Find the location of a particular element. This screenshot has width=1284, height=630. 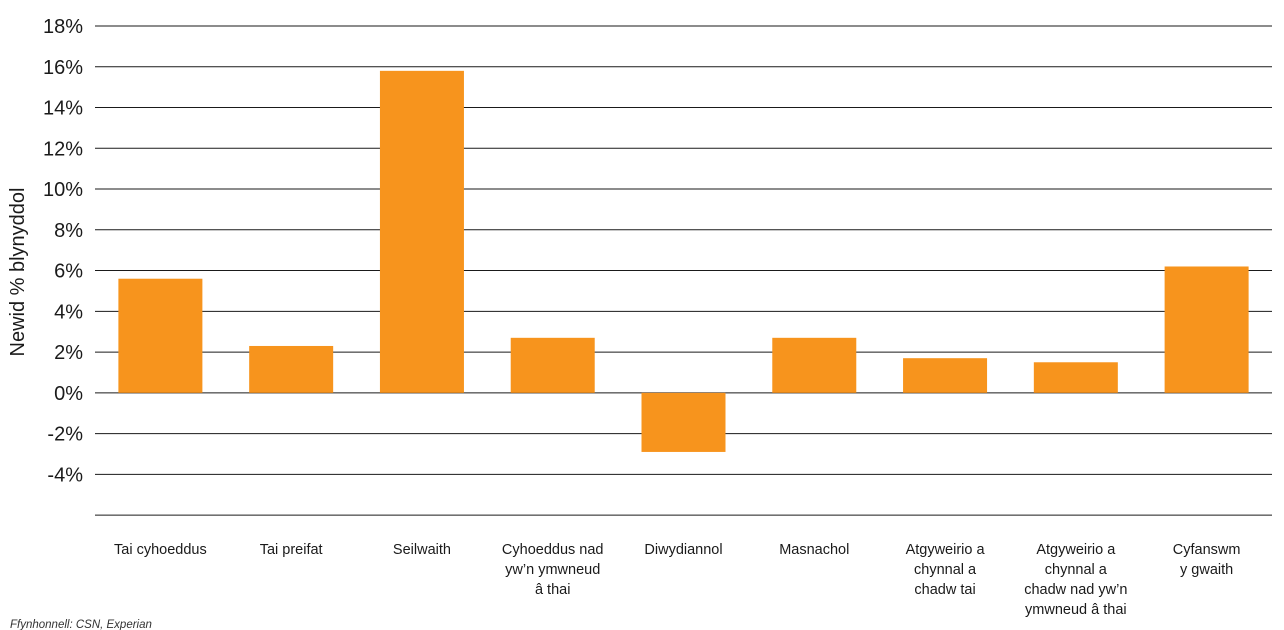

y-tick-label: -4% is located at coordinates (65, 475).